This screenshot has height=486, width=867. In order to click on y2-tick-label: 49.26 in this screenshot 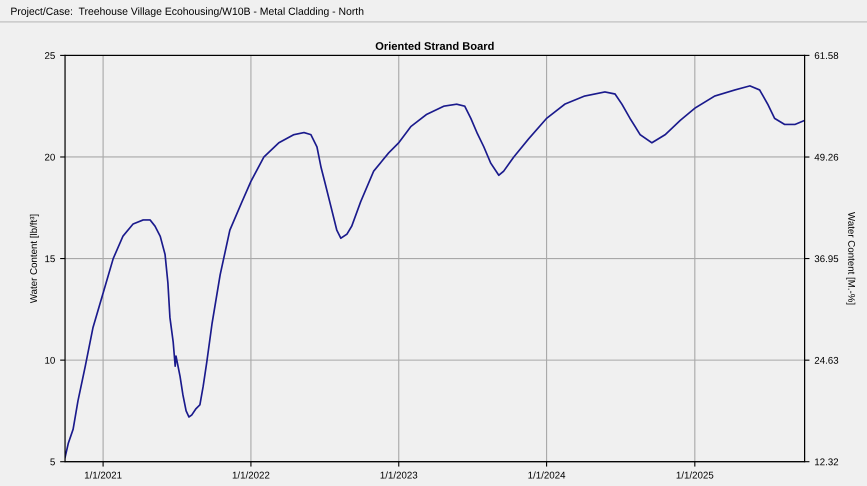, I will do `click(826, 157)`.